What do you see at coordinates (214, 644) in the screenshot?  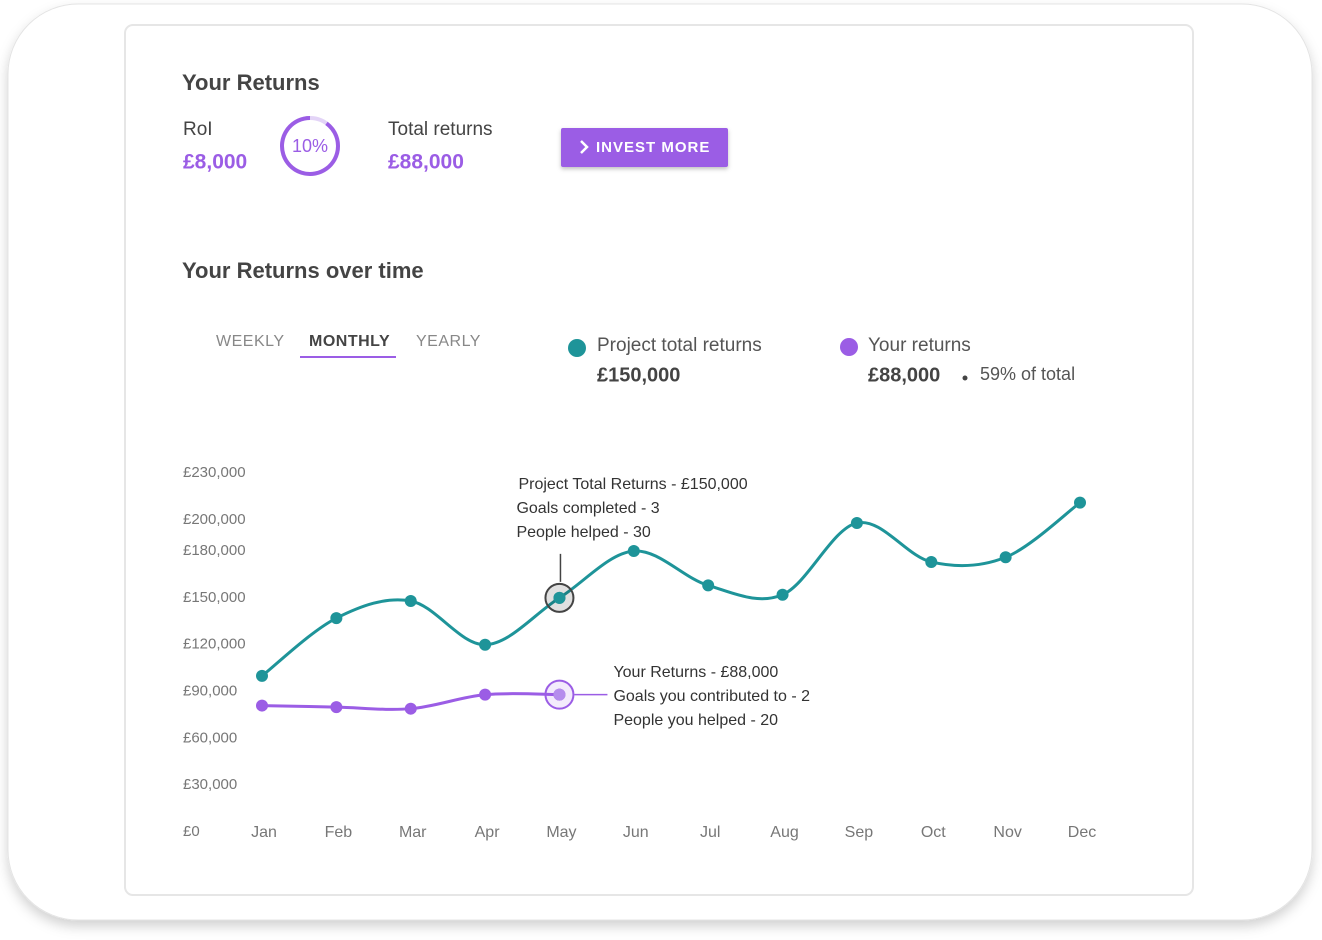 I see `y-tick-label: £120,000` at bounding box center [214, 644].